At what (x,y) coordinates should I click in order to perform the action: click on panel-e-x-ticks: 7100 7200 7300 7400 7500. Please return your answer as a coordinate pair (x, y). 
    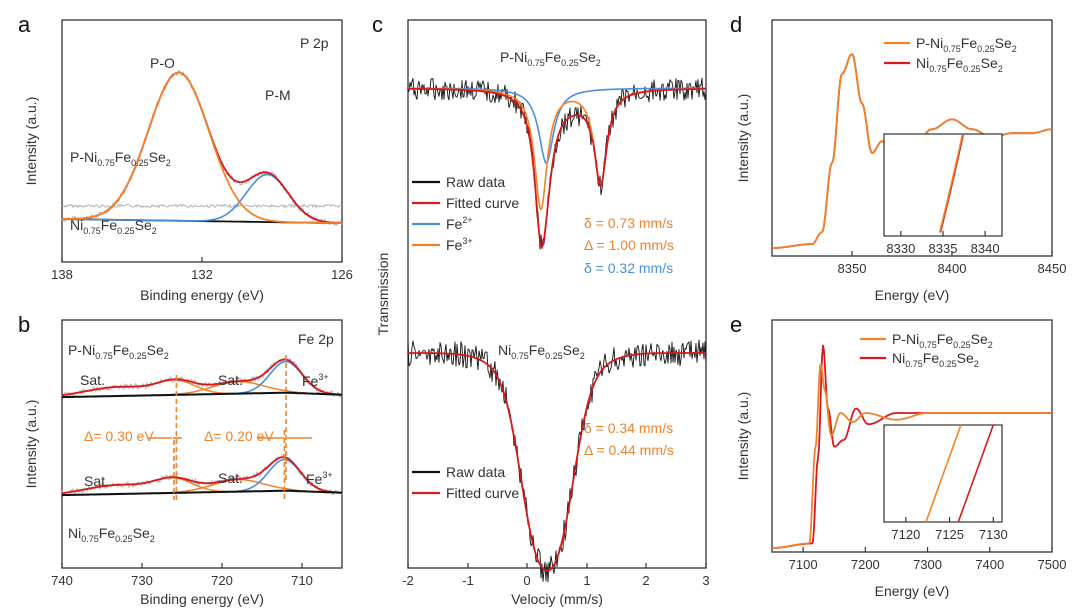
    Looking at the image, I should click on (928, 559).